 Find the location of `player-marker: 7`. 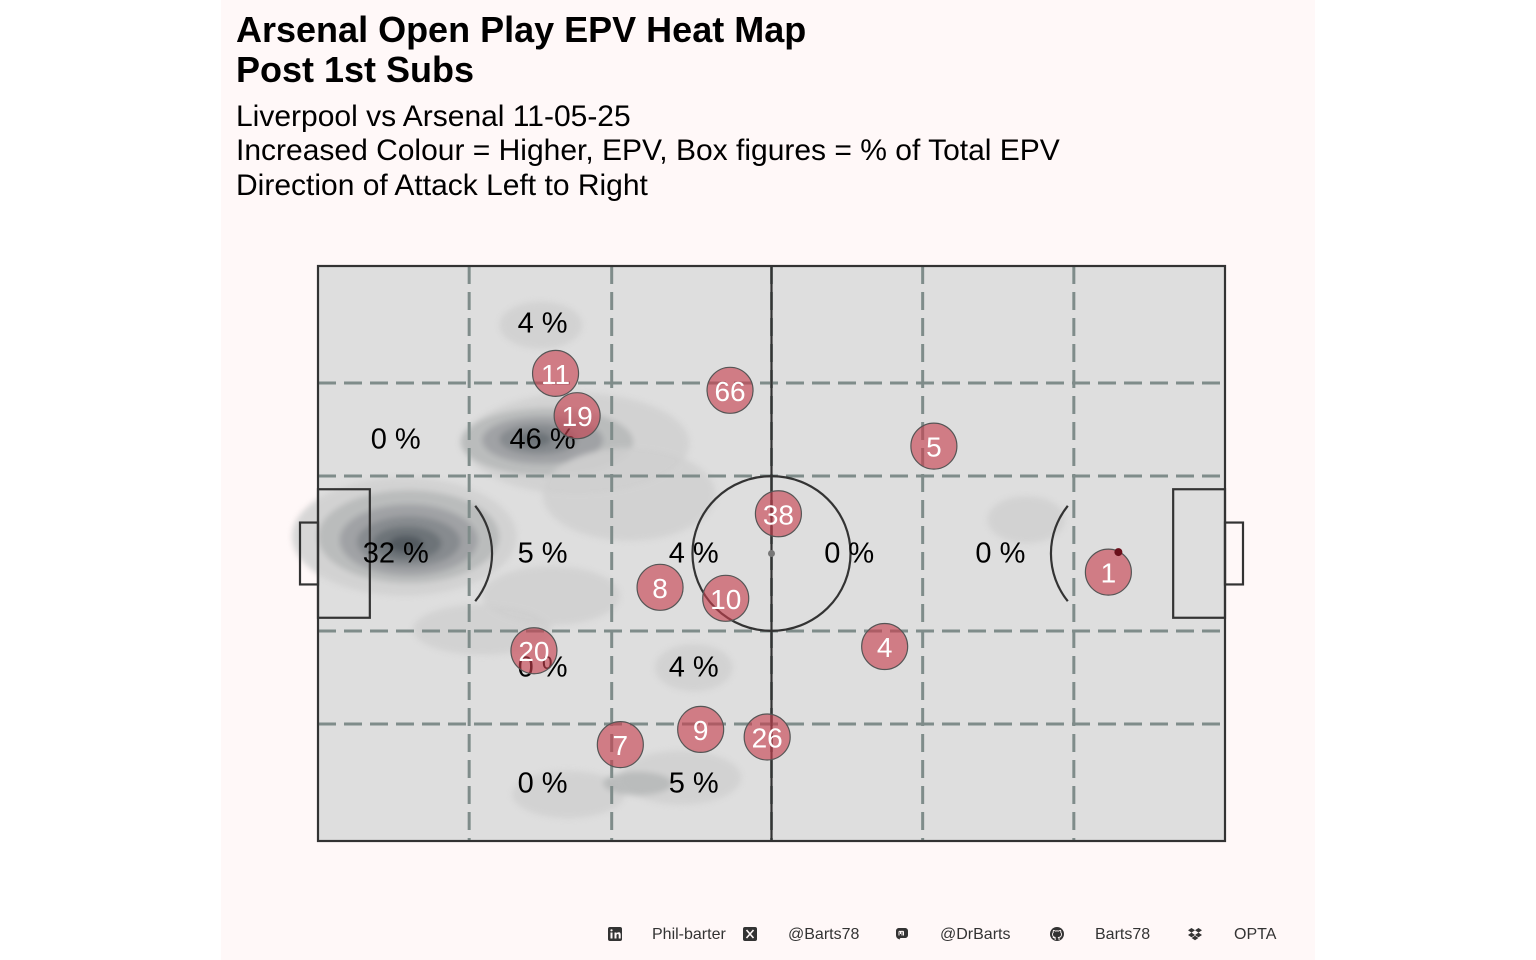

player-marker: 7 is located at coordinates (620, 745).